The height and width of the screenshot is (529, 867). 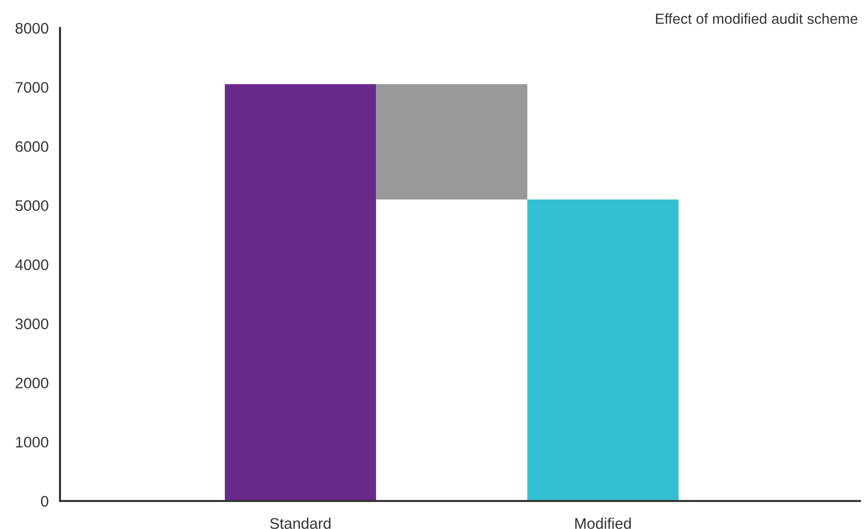 I want to click on x-tick-label: Modified, so click(x=603, y=523).